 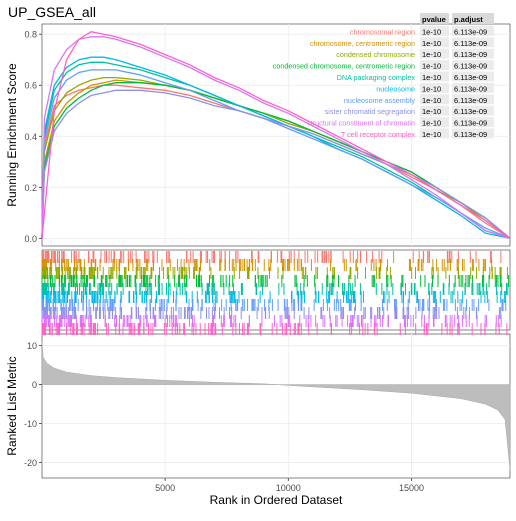 I want to click on bottom-y-axis-title: Ranked List Metric, so click(x=12, y=405).